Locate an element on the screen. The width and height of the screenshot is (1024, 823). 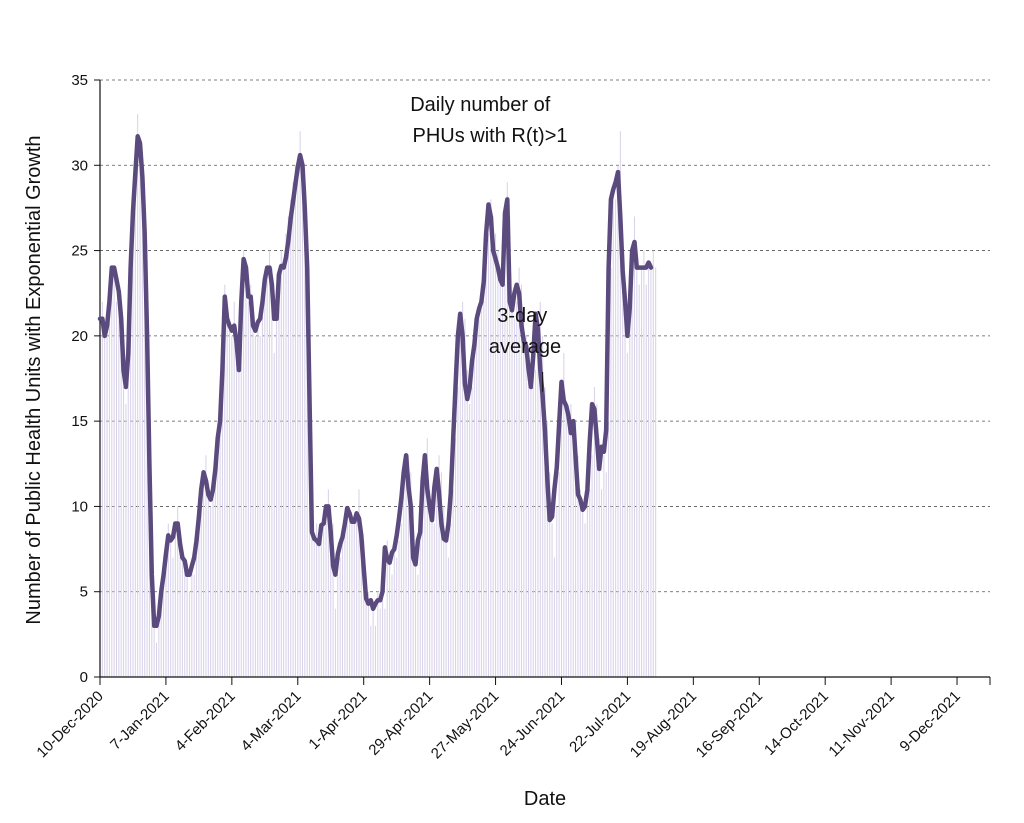
x-axis-title: Date is located at coordinates (545, 799).